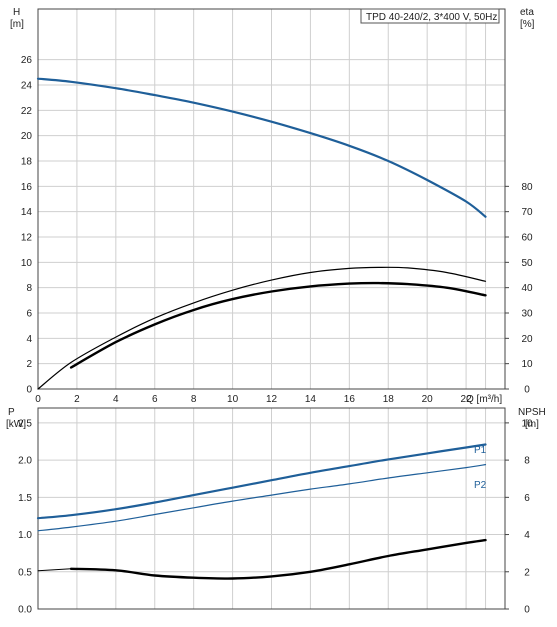 The height and width of the screenshot is (627, 557). I want to click on y-right-unit-bottom: [m], so click(532, 424).